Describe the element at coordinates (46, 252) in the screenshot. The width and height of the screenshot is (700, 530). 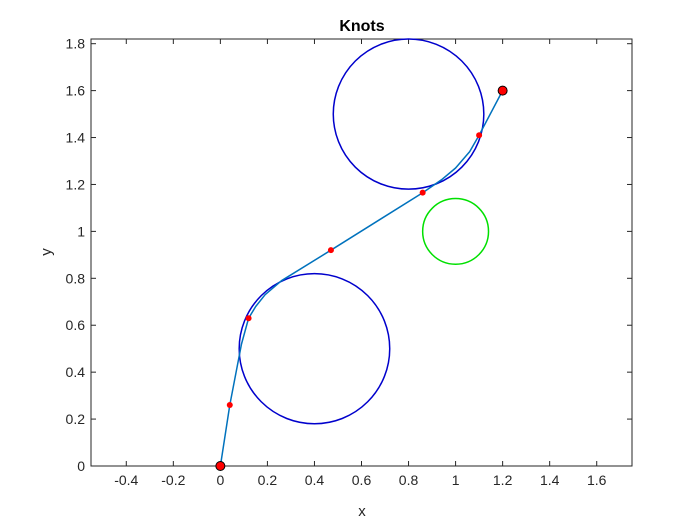
I see `y-axis-label: y` at that location.